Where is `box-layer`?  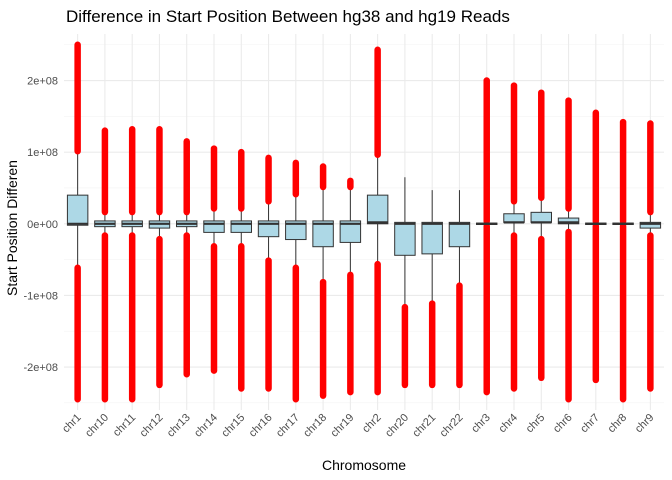
box-layer is located at coordinates (364, 225).